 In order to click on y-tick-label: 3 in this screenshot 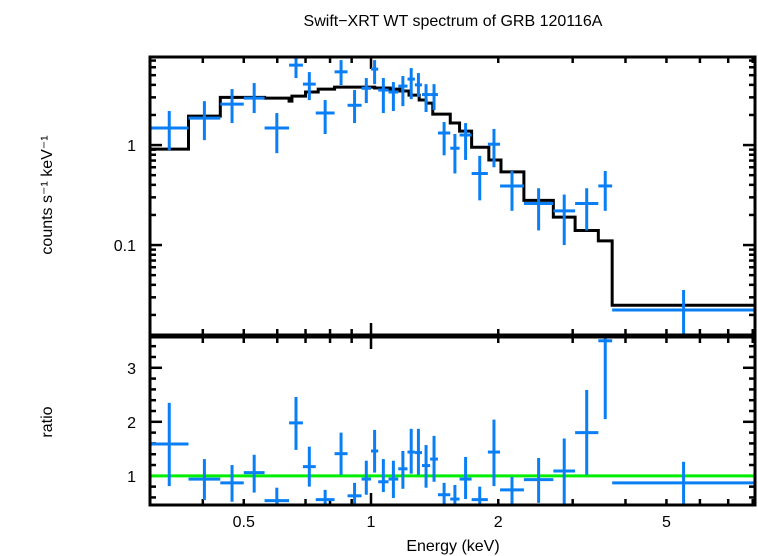, I will do `click(131, 369)`.